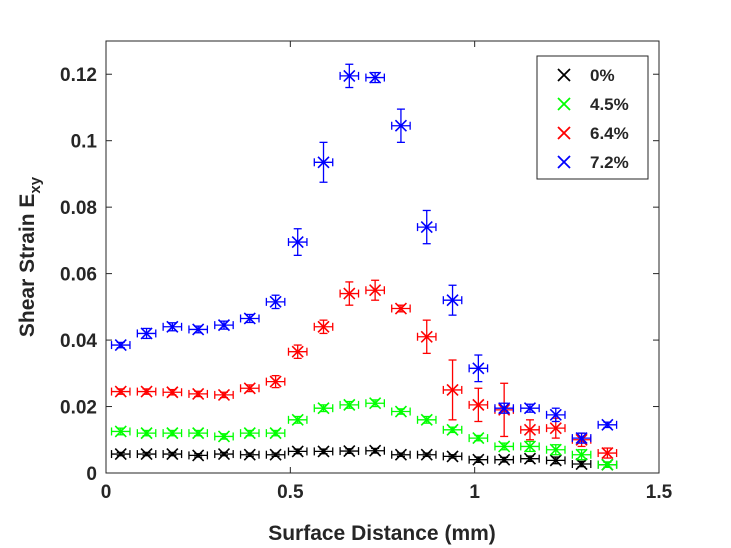 This screenshot has height=548, width=731. What do you see at coordinates (609, 104) in the screenshot?
I see `legend-label: 4.5%` at bounding box center [609, 104].